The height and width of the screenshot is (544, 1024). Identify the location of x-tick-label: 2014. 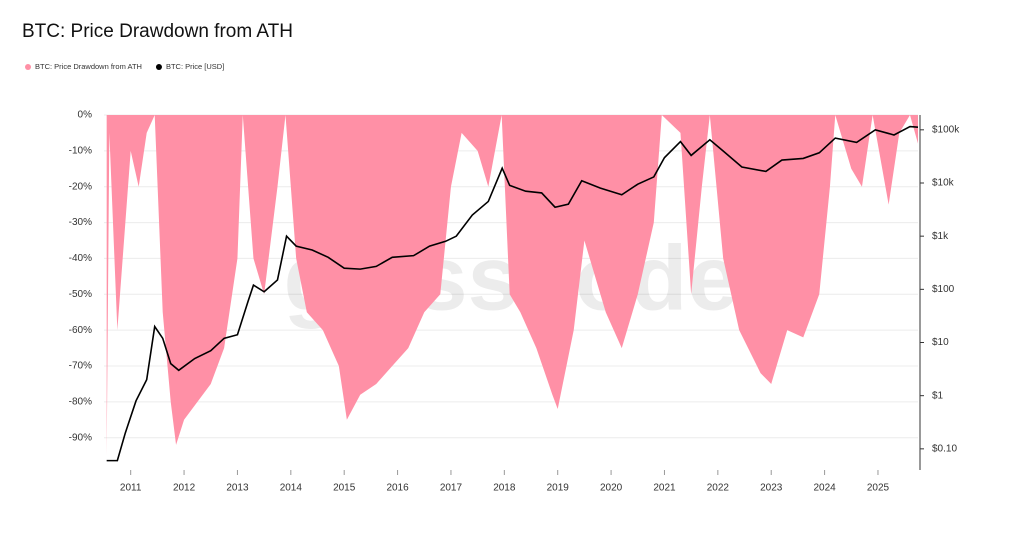
(291, 488).